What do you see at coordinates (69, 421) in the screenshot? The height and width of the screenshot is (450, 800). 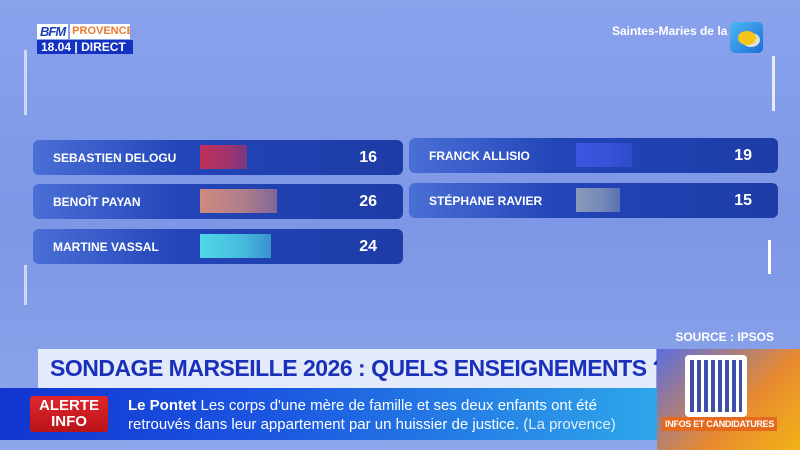 I see `alert-line2: INFO` at bounding box center [69, 421].